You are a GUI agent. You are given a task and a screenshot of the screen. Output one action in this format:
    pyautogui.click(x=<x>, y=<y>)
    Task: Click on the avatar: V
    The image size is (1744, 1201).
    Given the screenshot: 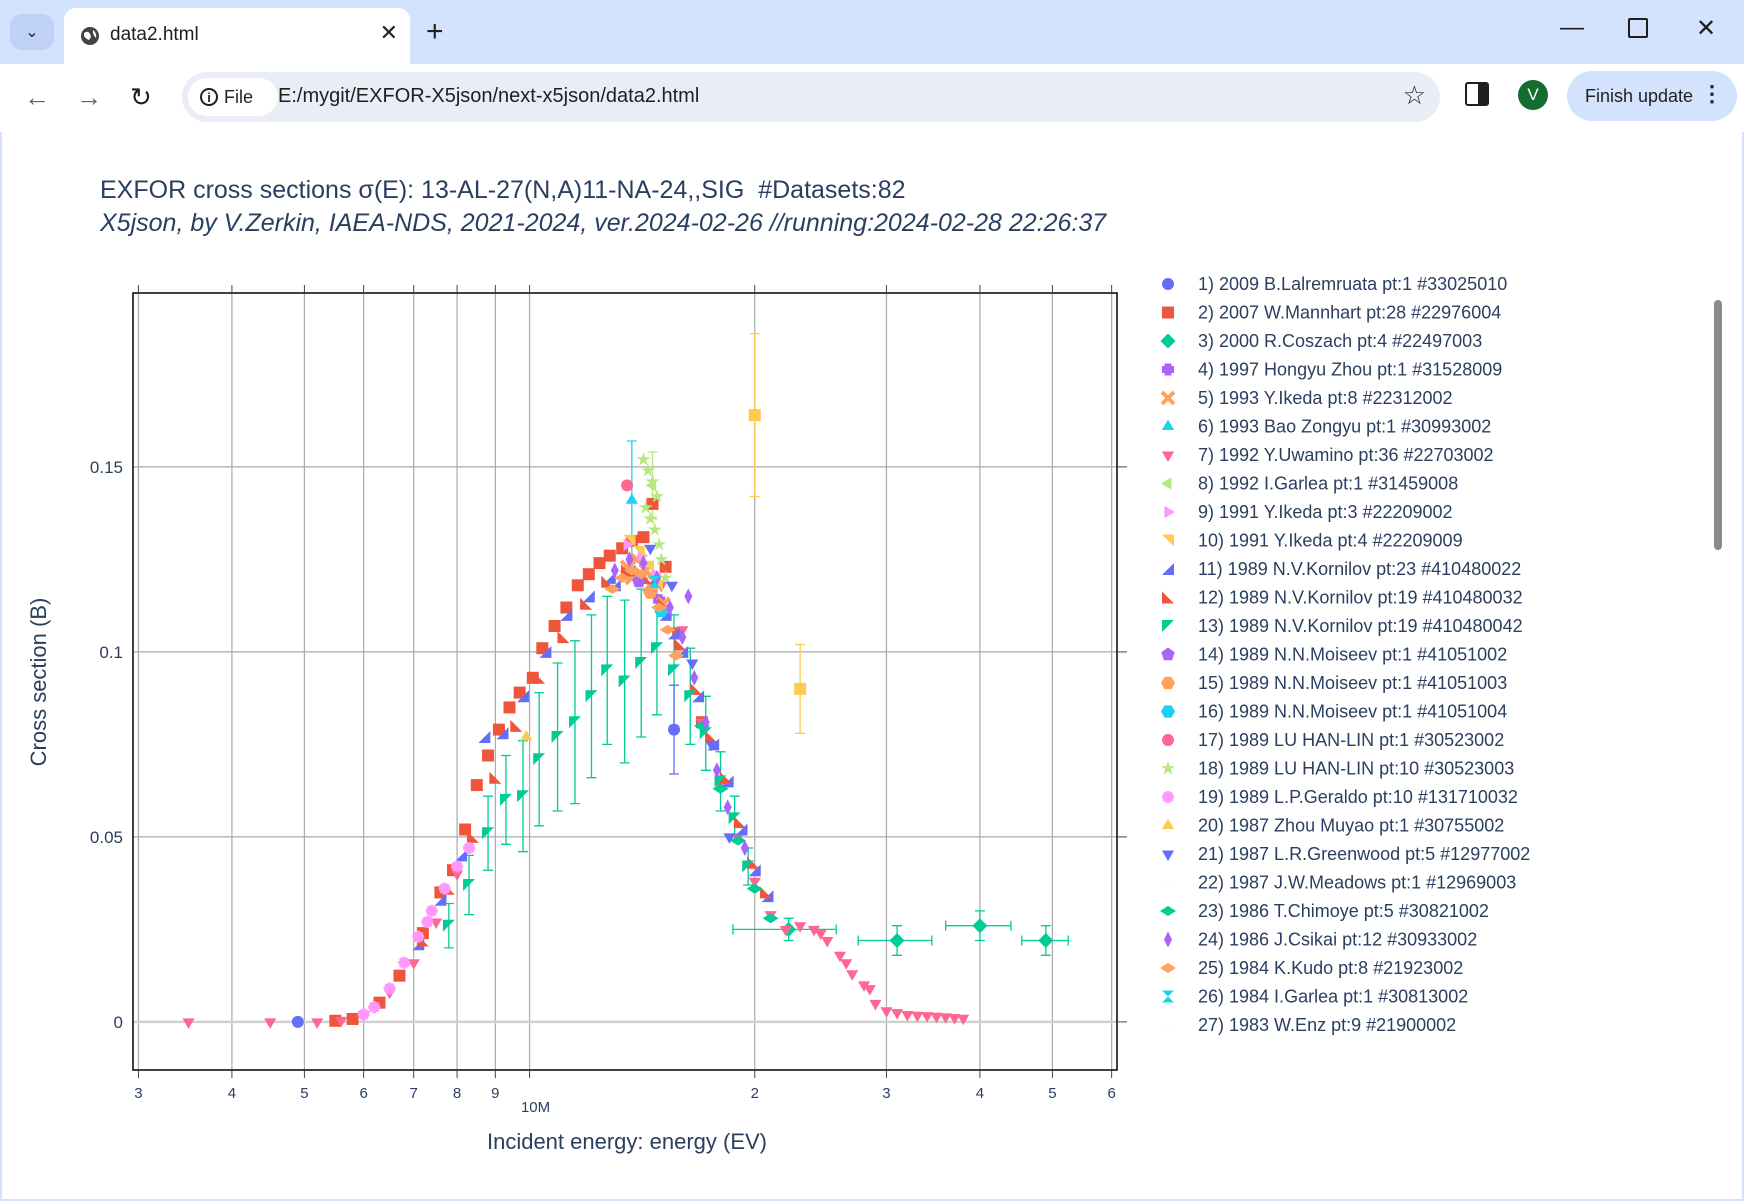 What is the action you would take?
    pyautogui.click(x=1533, y=95)
    